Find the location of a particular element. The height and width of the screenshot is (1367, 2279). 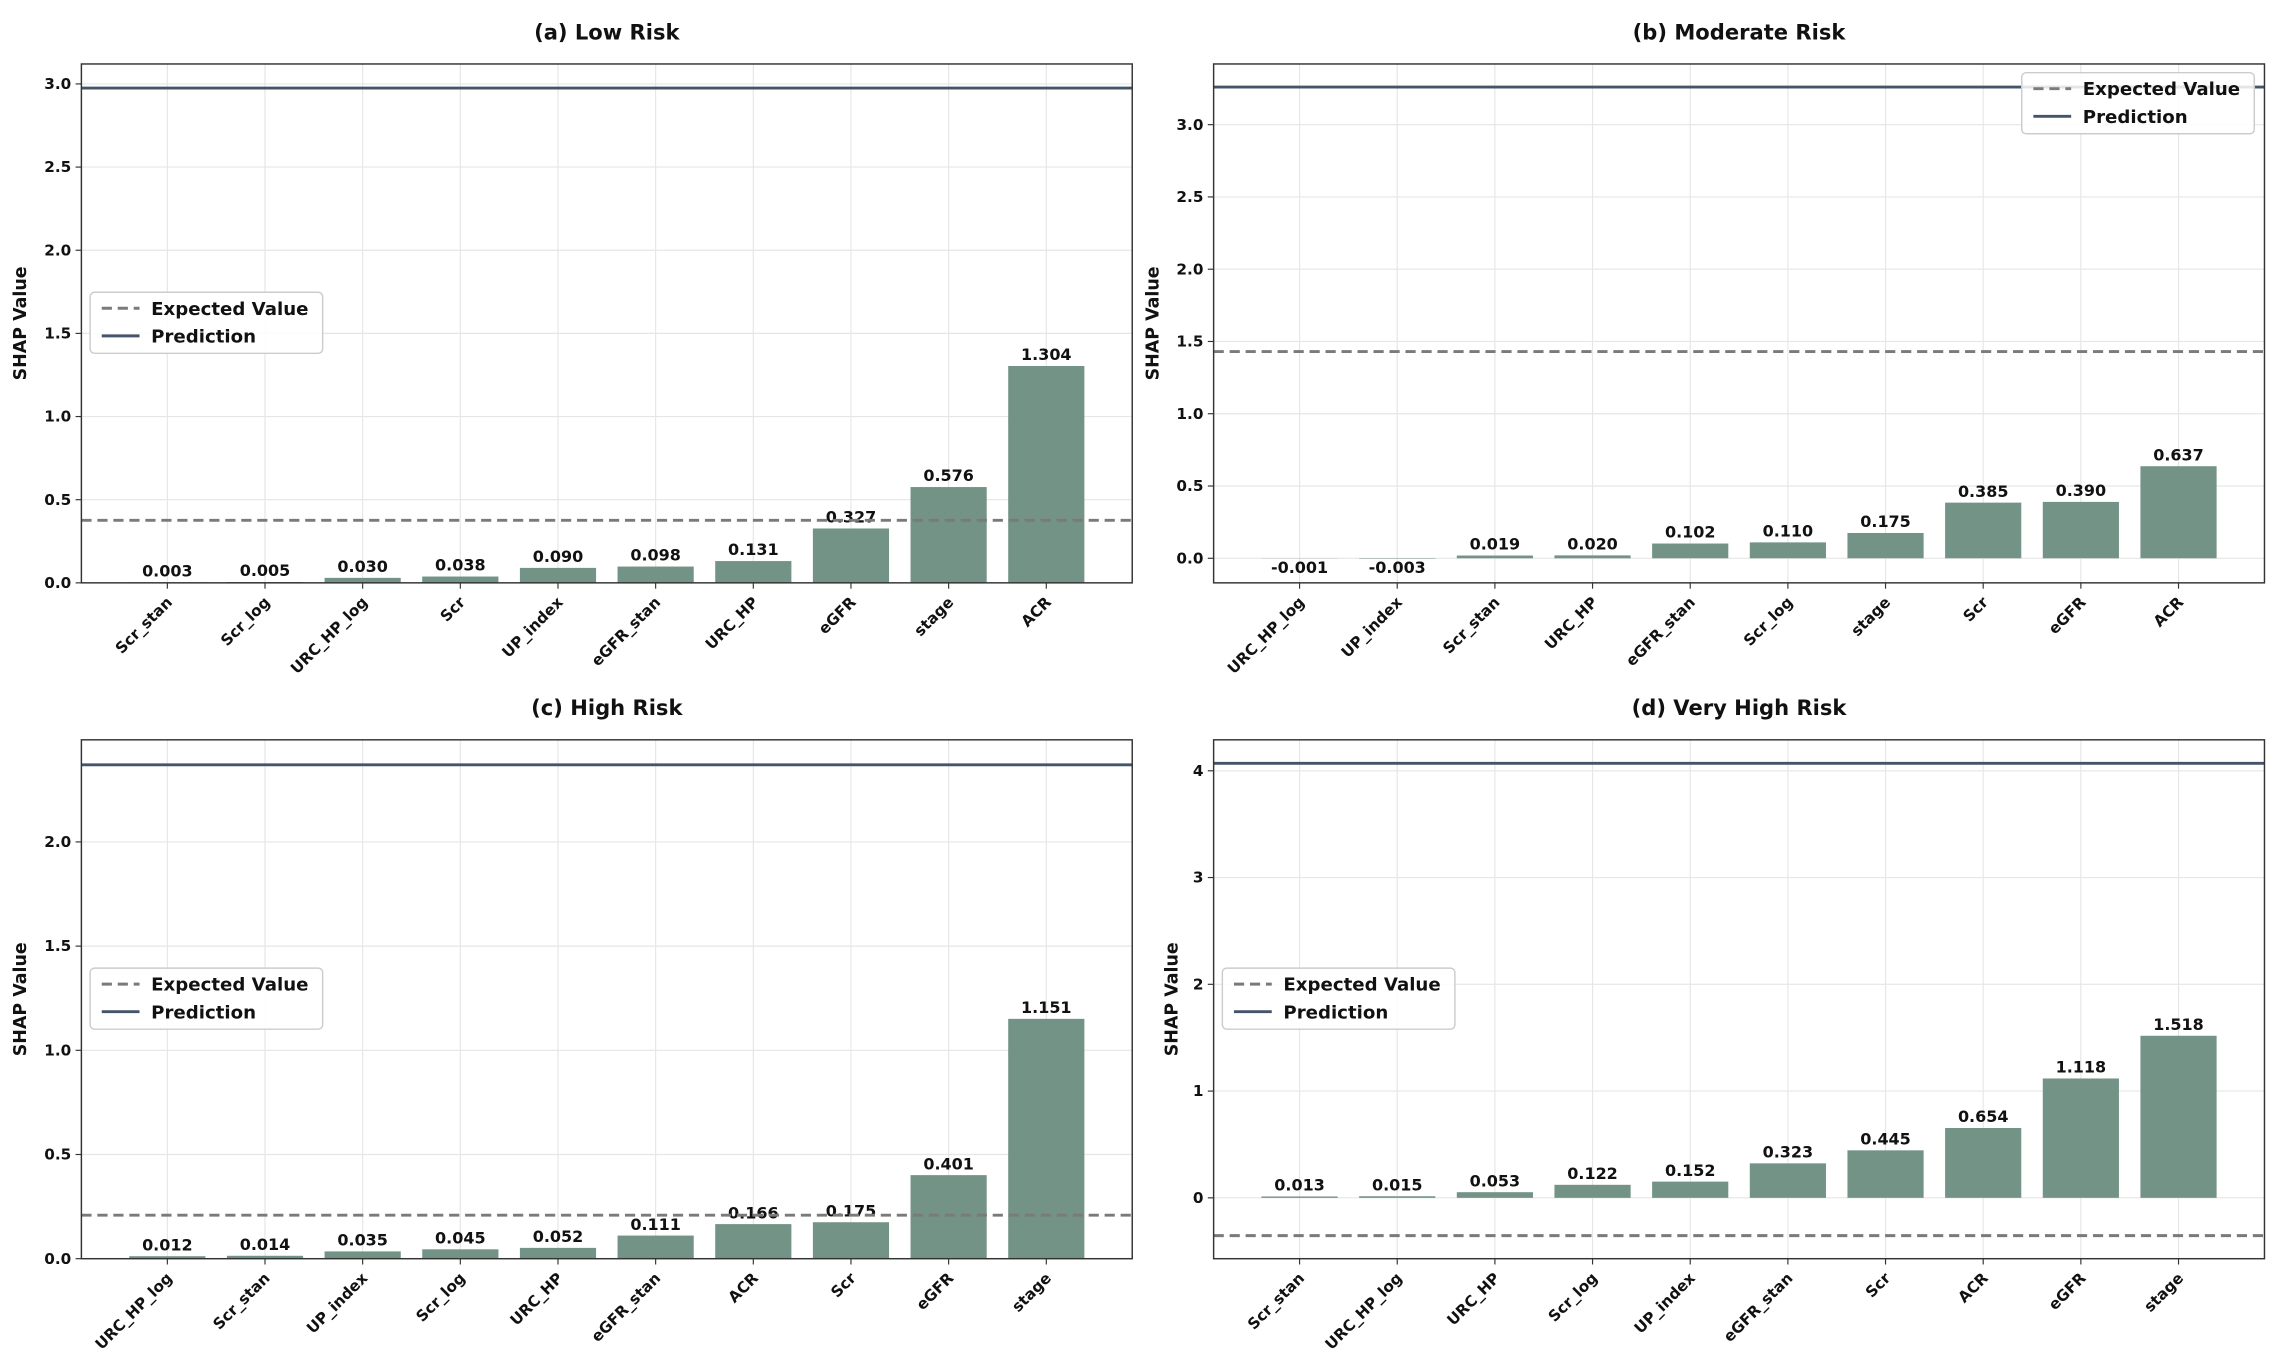

value-label: -0.001 is located at coordinates (1299, 567).